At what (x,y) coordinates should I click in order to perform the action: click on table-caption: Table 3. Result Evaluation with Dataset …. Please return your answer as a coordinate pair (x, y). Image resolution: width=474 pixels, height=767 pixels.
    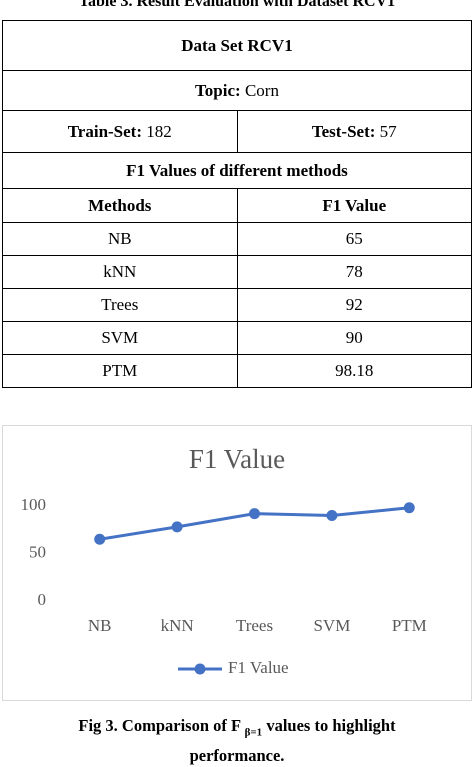
    Looking at the image, I should click on (237, 5).